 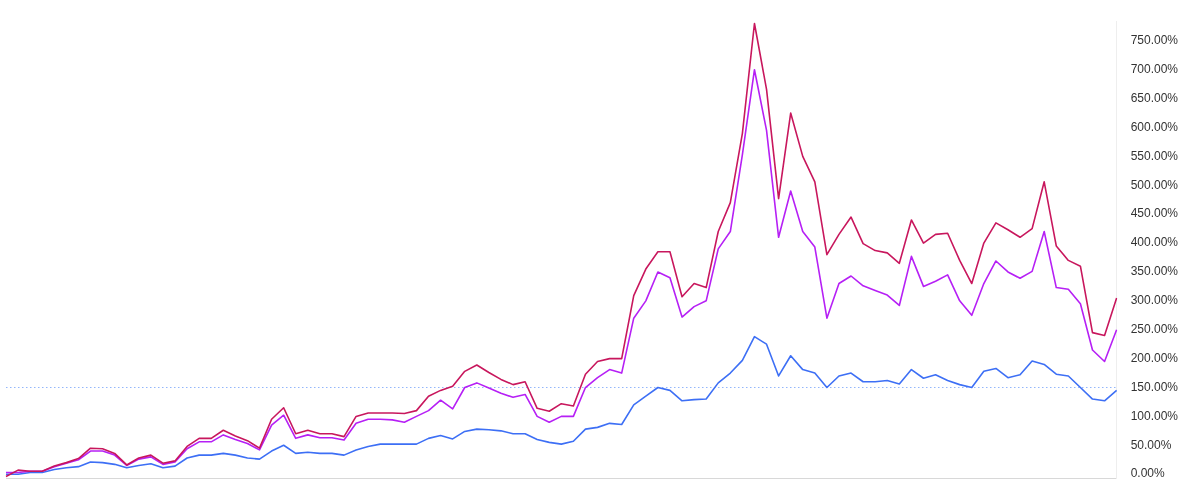 I want to click on y-tick-label: 150.00%, so click(x=1154, y=386).